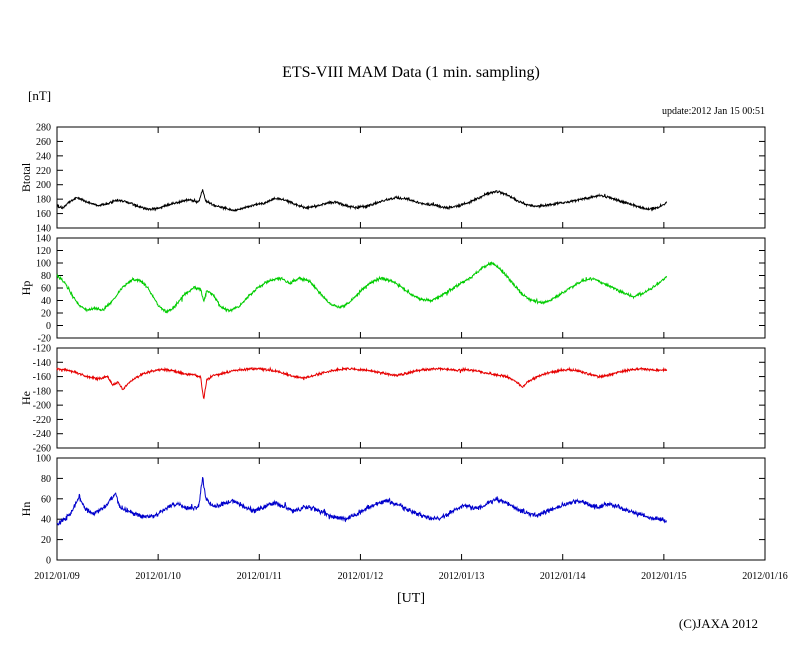 The height and width of the screenshot is (655, 810). What do you see at coordinates (462, 576) in the screenshot?
I see `x-tick-label: 2012/01/13` at bounding box center [462, 576].